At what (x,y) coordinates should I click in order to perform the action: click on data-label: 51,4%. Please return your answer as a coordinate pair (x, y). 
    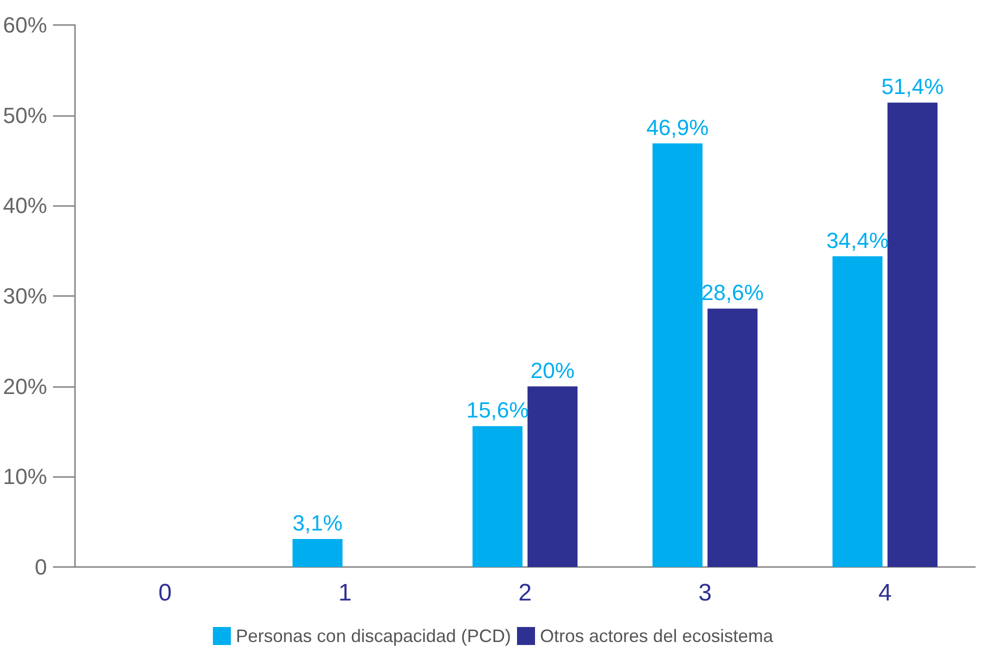
    Looking at the image, I should click on (912, 87).